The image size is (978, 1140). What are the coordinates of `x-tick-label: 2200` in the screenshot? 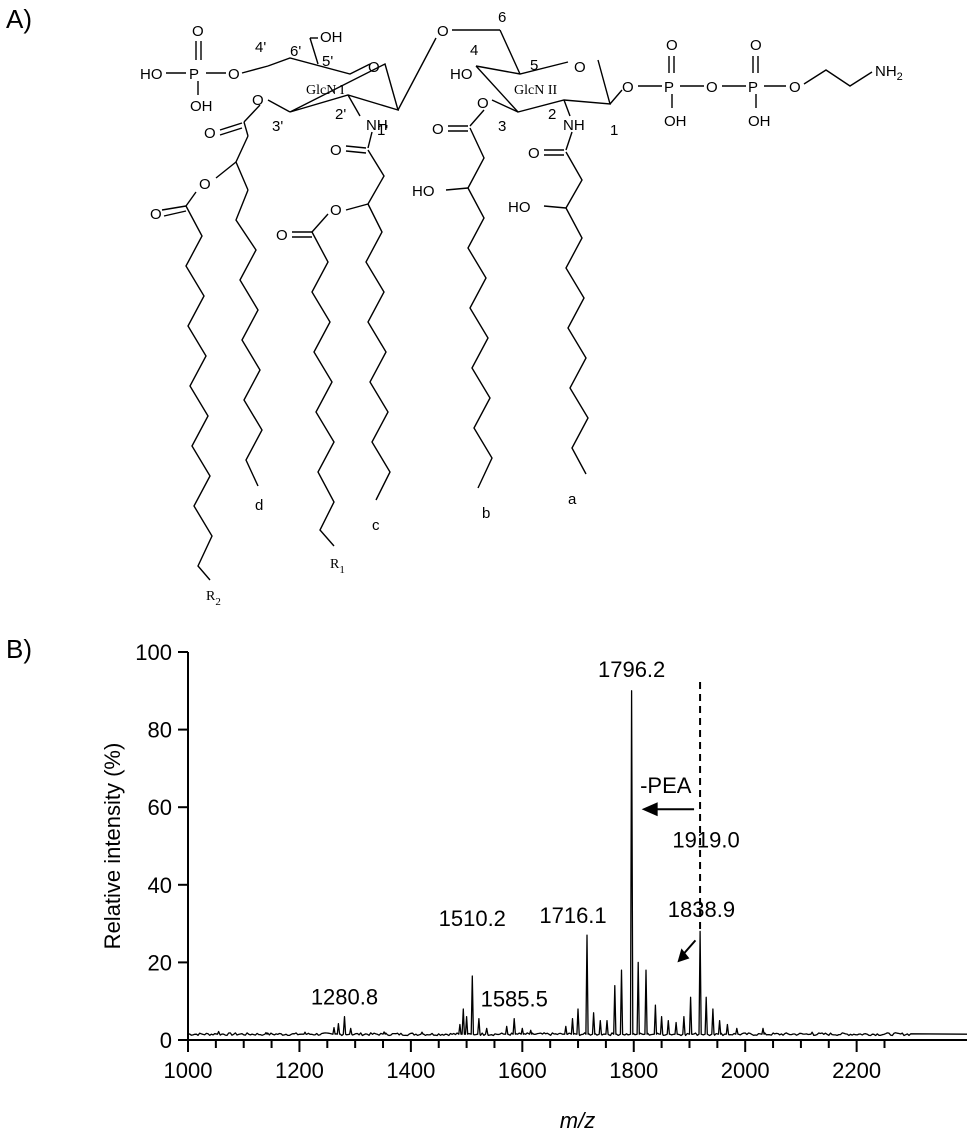 It's located at (856, 1070).